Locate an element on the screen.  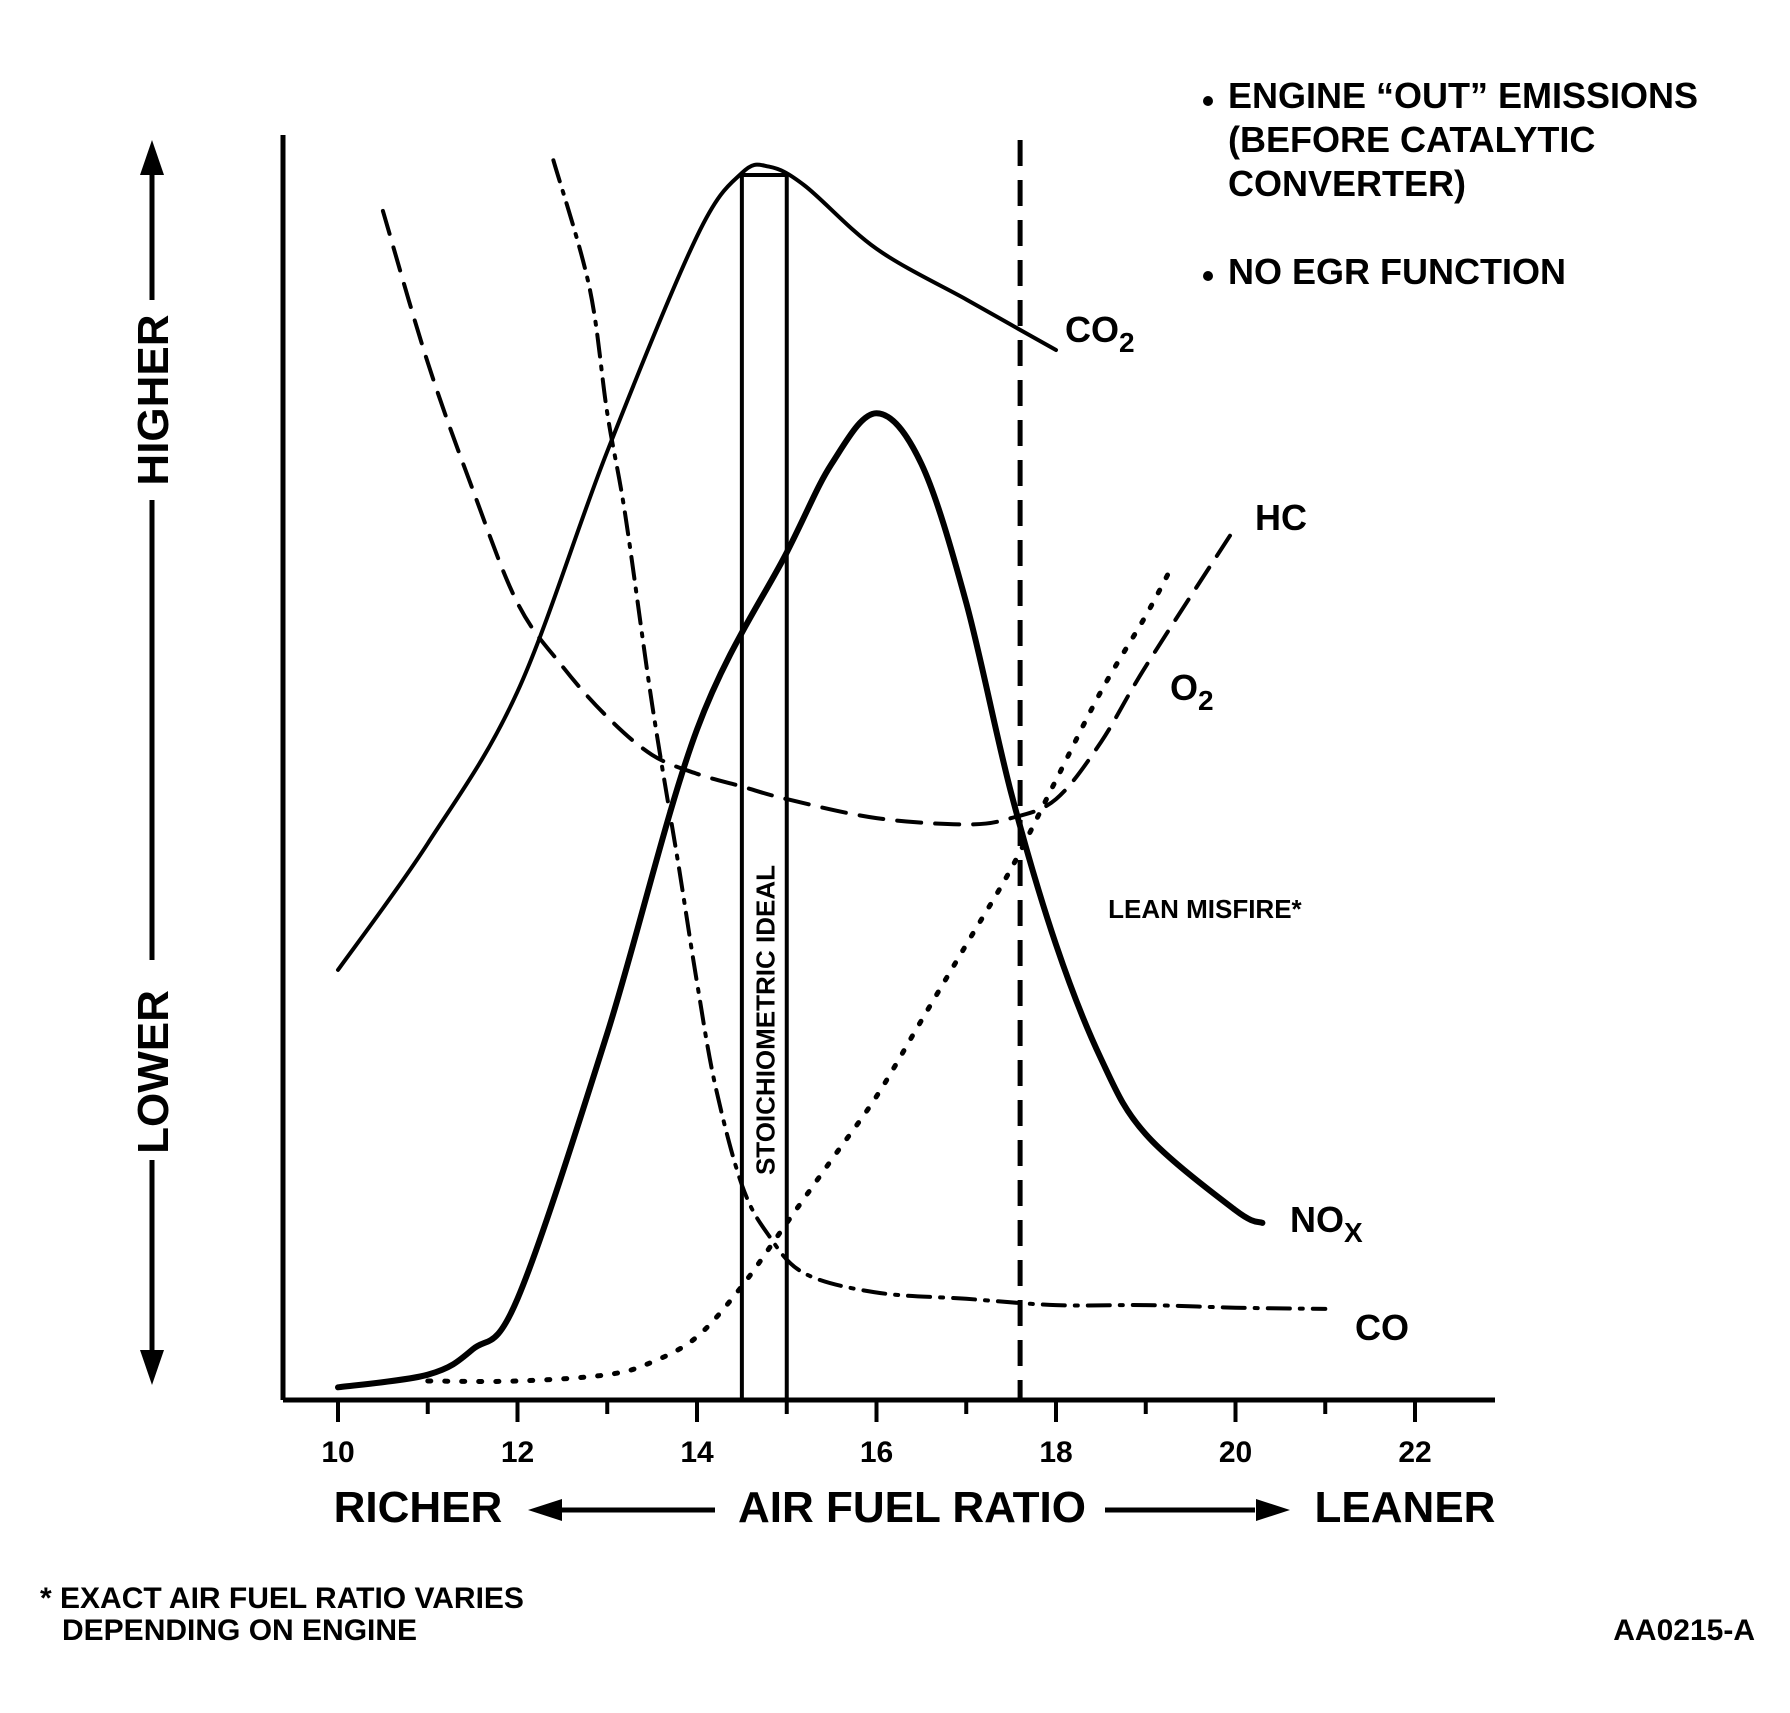
lean-misfire-marker: LEAN MISFIRE* is located at coordinates (1160, 770).